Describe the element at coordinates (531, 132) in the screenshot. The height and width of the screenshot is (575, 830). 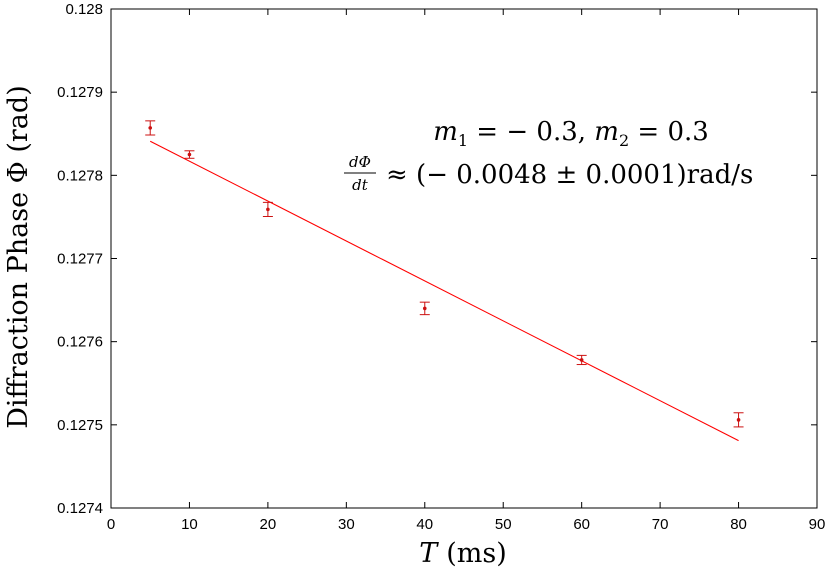
I see `m1-value: = − 0.3,` at that location.